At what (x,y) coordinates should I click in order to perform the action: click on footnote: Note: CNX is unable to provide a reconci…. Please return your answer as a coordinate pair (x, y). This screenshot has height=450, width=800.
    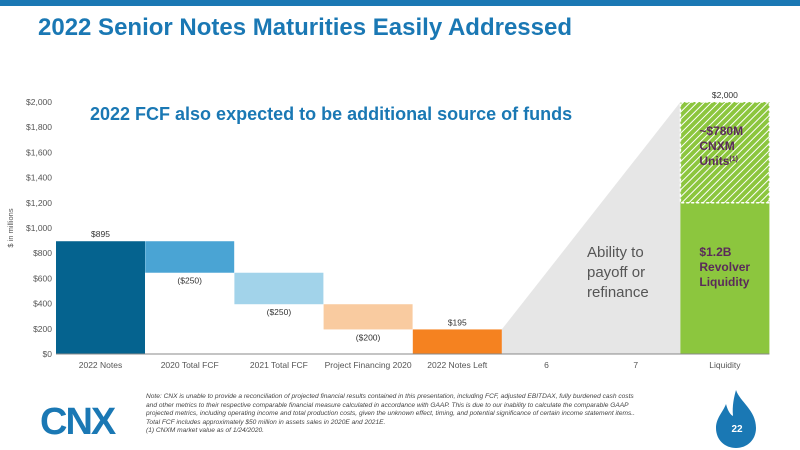
    Looking at the image, I should click on (431, 414).